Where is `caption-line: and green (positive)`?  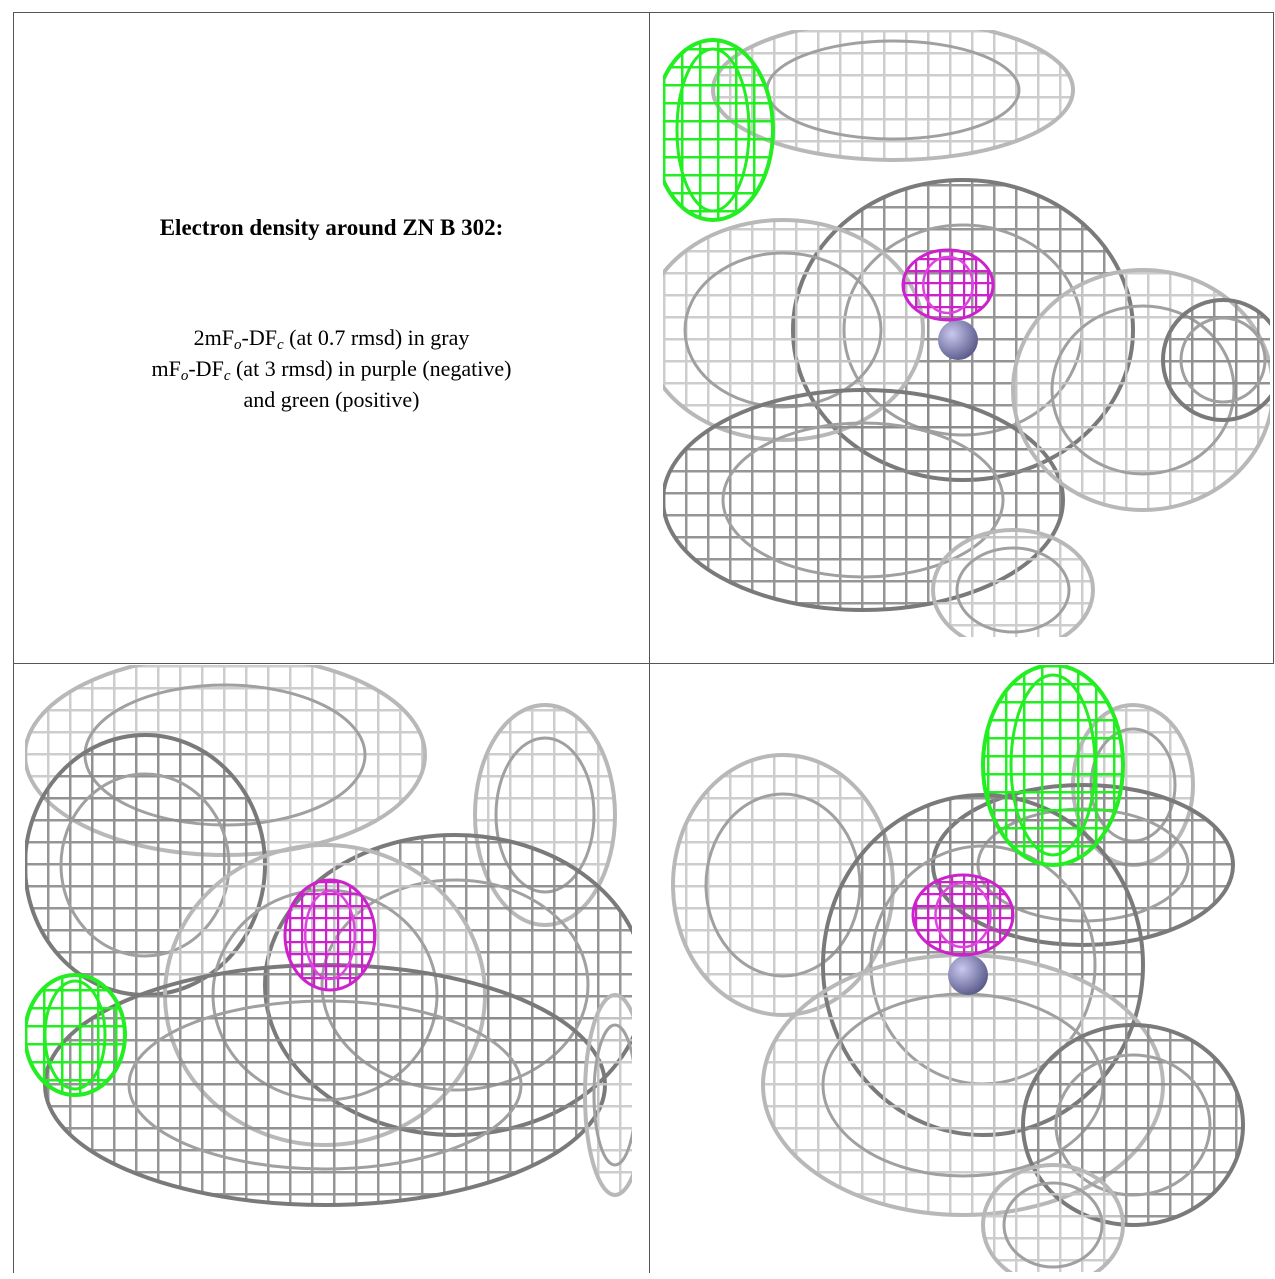 caption-line: and green (positive) is located at coordinates (331, 399).